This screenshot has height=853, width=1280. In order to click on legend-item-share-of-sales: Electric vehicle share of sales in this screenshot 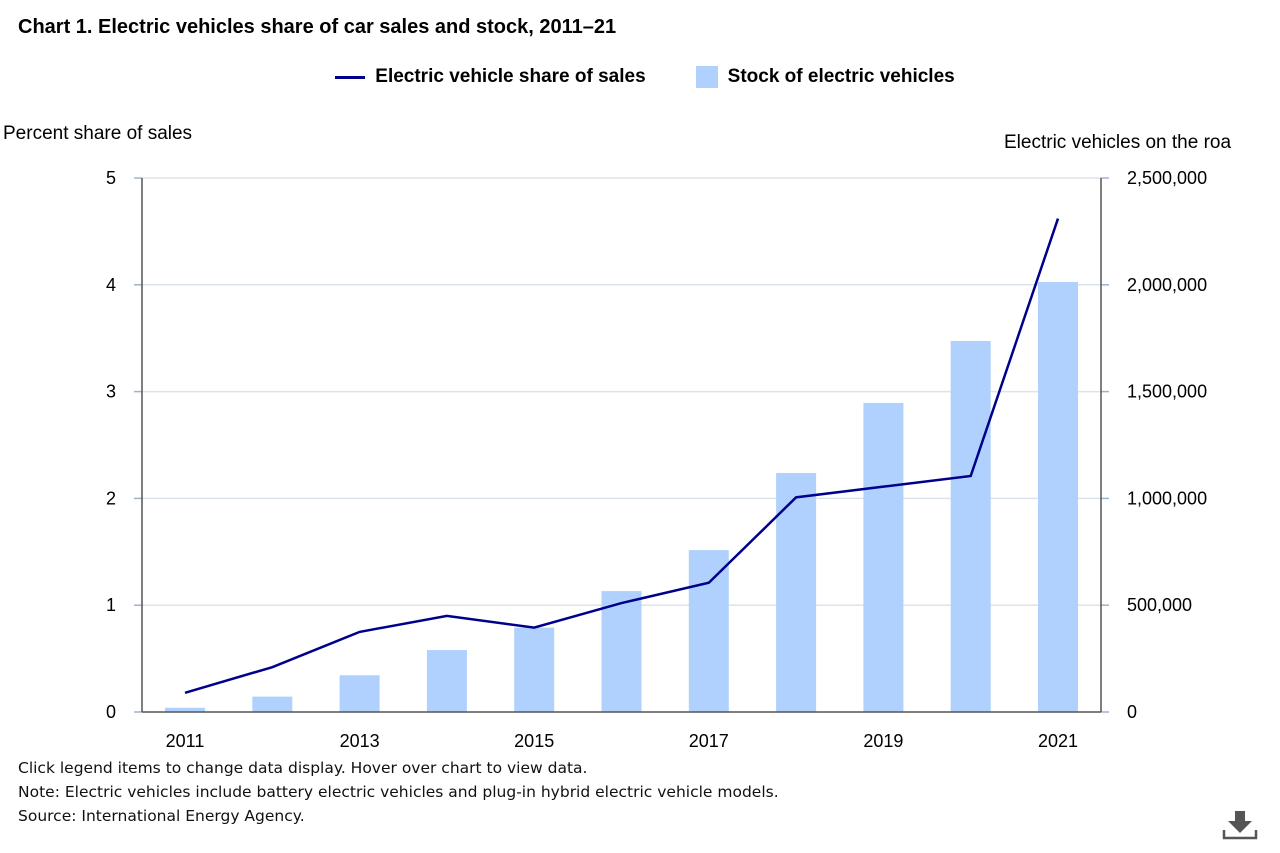, I will do `click(490, 77)`.